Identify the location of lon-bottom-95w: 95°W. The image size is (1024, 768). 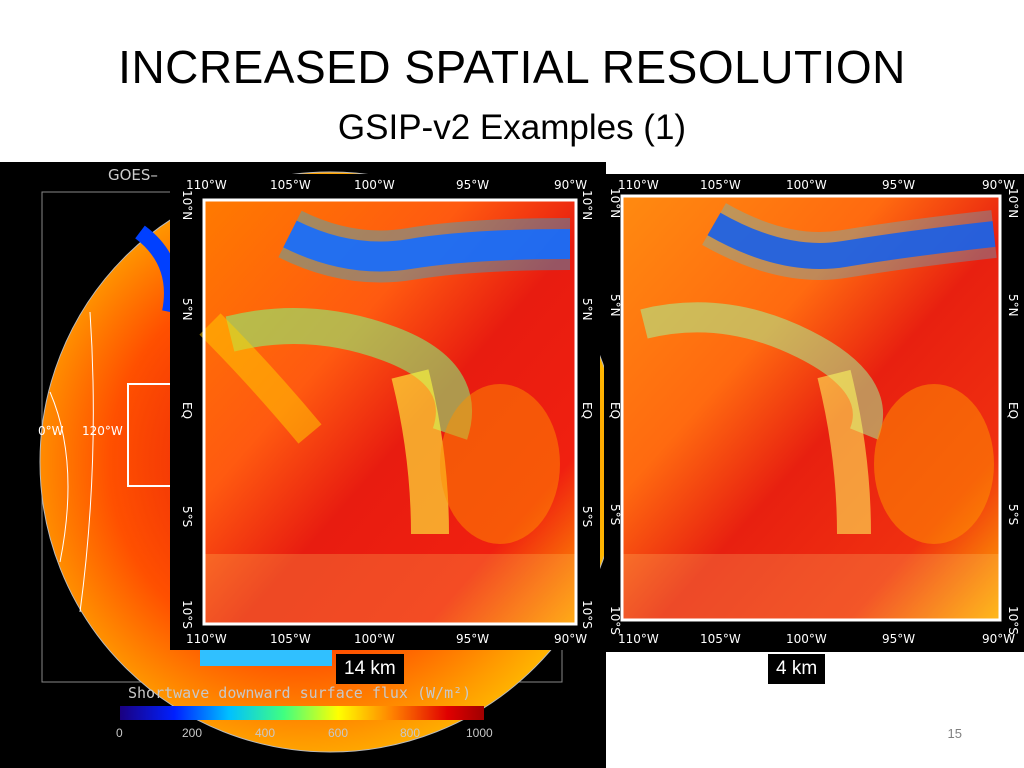
(473, 639).